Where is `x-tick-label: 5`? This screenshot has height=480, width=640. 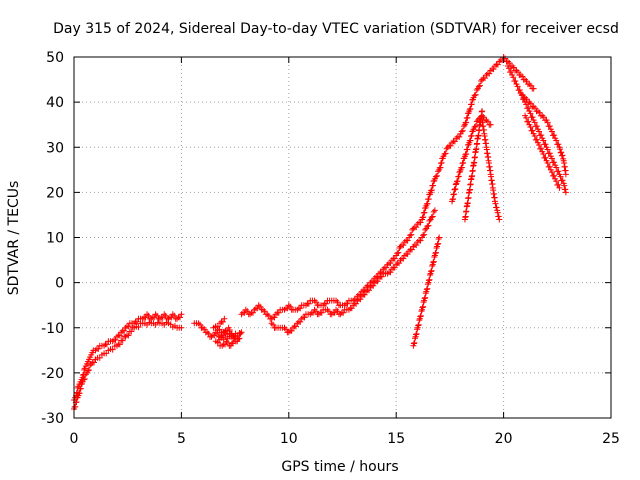 x-tick-label: 5 is located at coordinates (181, 439).